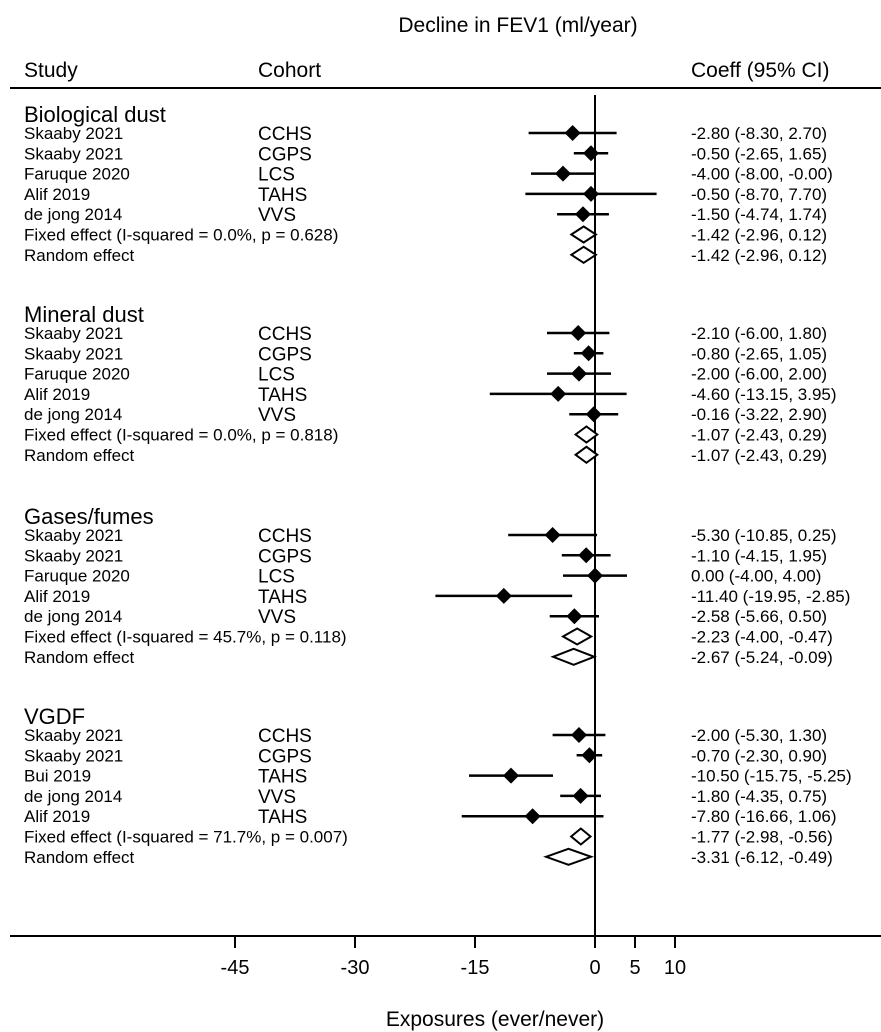 This screenshot has width=881, height=1032. What do you see at coordinates (762, 837) in the screenshot?
I see `fixed-effect-ci-text: -1.77 (-2.98, -0.56)` at bounding box center [762, 837].